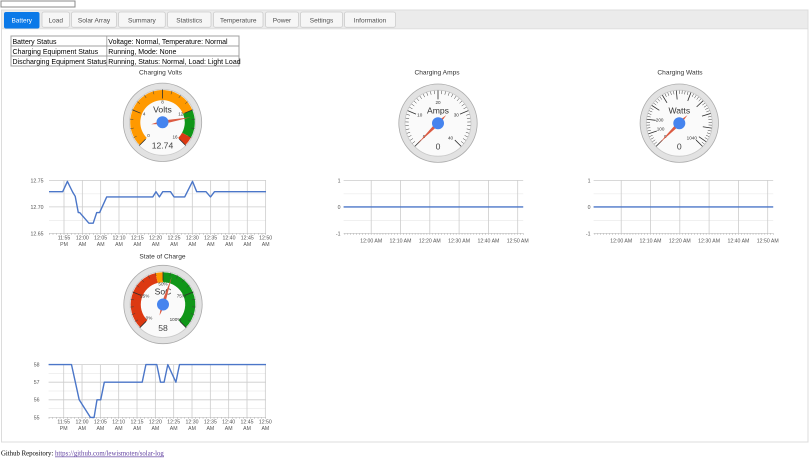 Image resolution: width=810 pixels, height=463 pixels. I want to click on svg-text: Solar Array, so click(94, 20).